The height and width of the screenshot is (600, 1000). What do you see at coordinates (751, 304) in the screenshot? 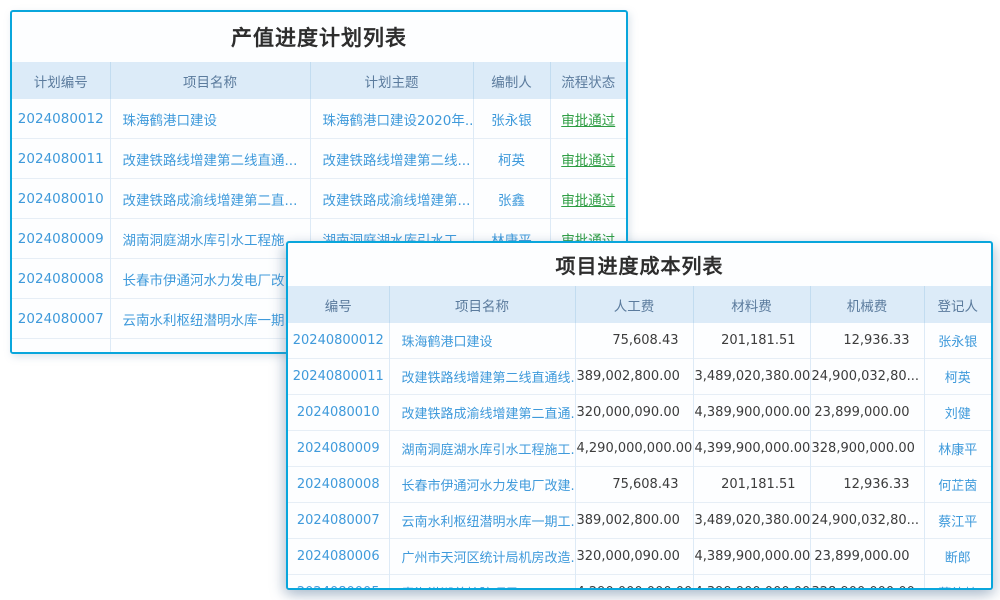
I see `cost-col-material-fee: 材料费` at bounding box center [751, 304].